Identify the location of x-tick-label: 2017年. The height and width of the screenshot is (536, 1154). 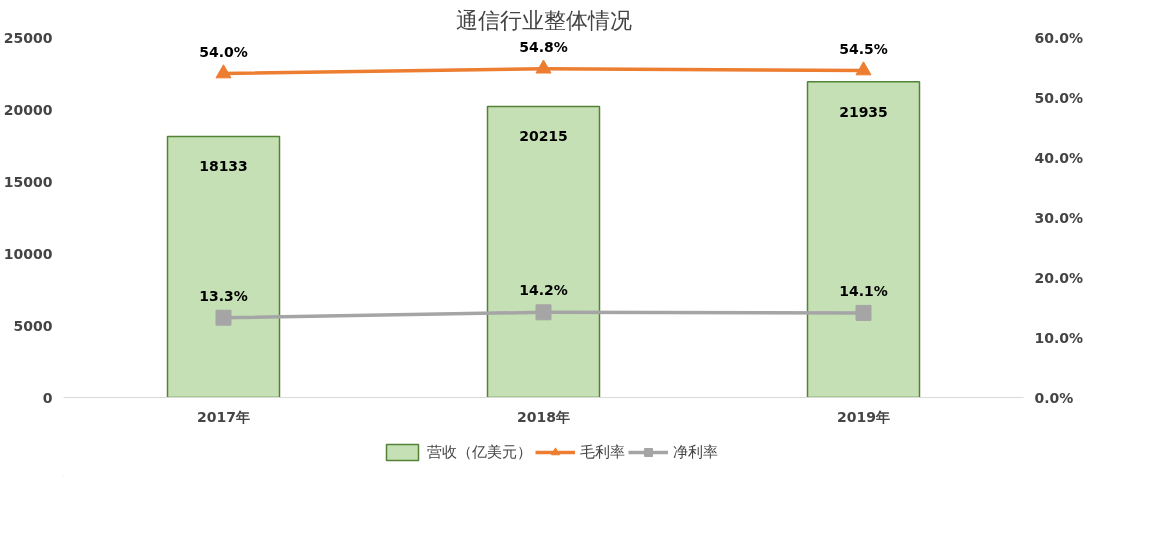
(223, 416).